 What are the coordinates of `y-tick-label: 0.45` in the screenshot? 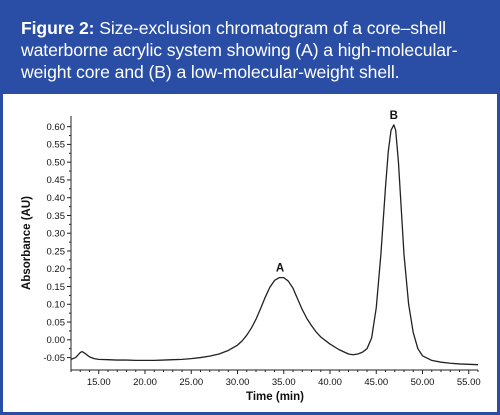 It's located at (56, 180).